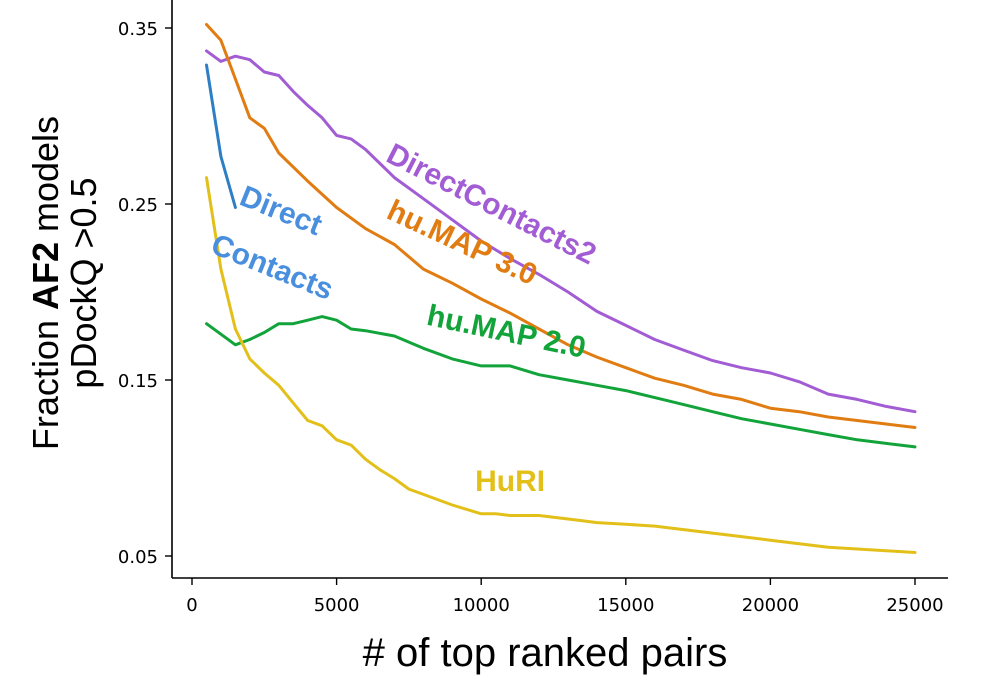  What do you see at coordinates (138, 29) in the screenshot?
I see `y-tick-label: 0.35` at bounding box center [138, 29].